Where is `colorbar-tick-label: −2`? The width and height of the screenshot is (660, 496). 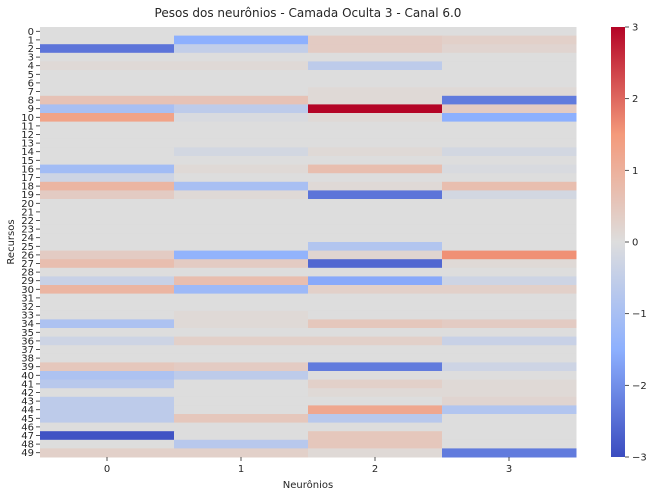 colorbar-tick-label: −2 is located at coordinates (639, 386).